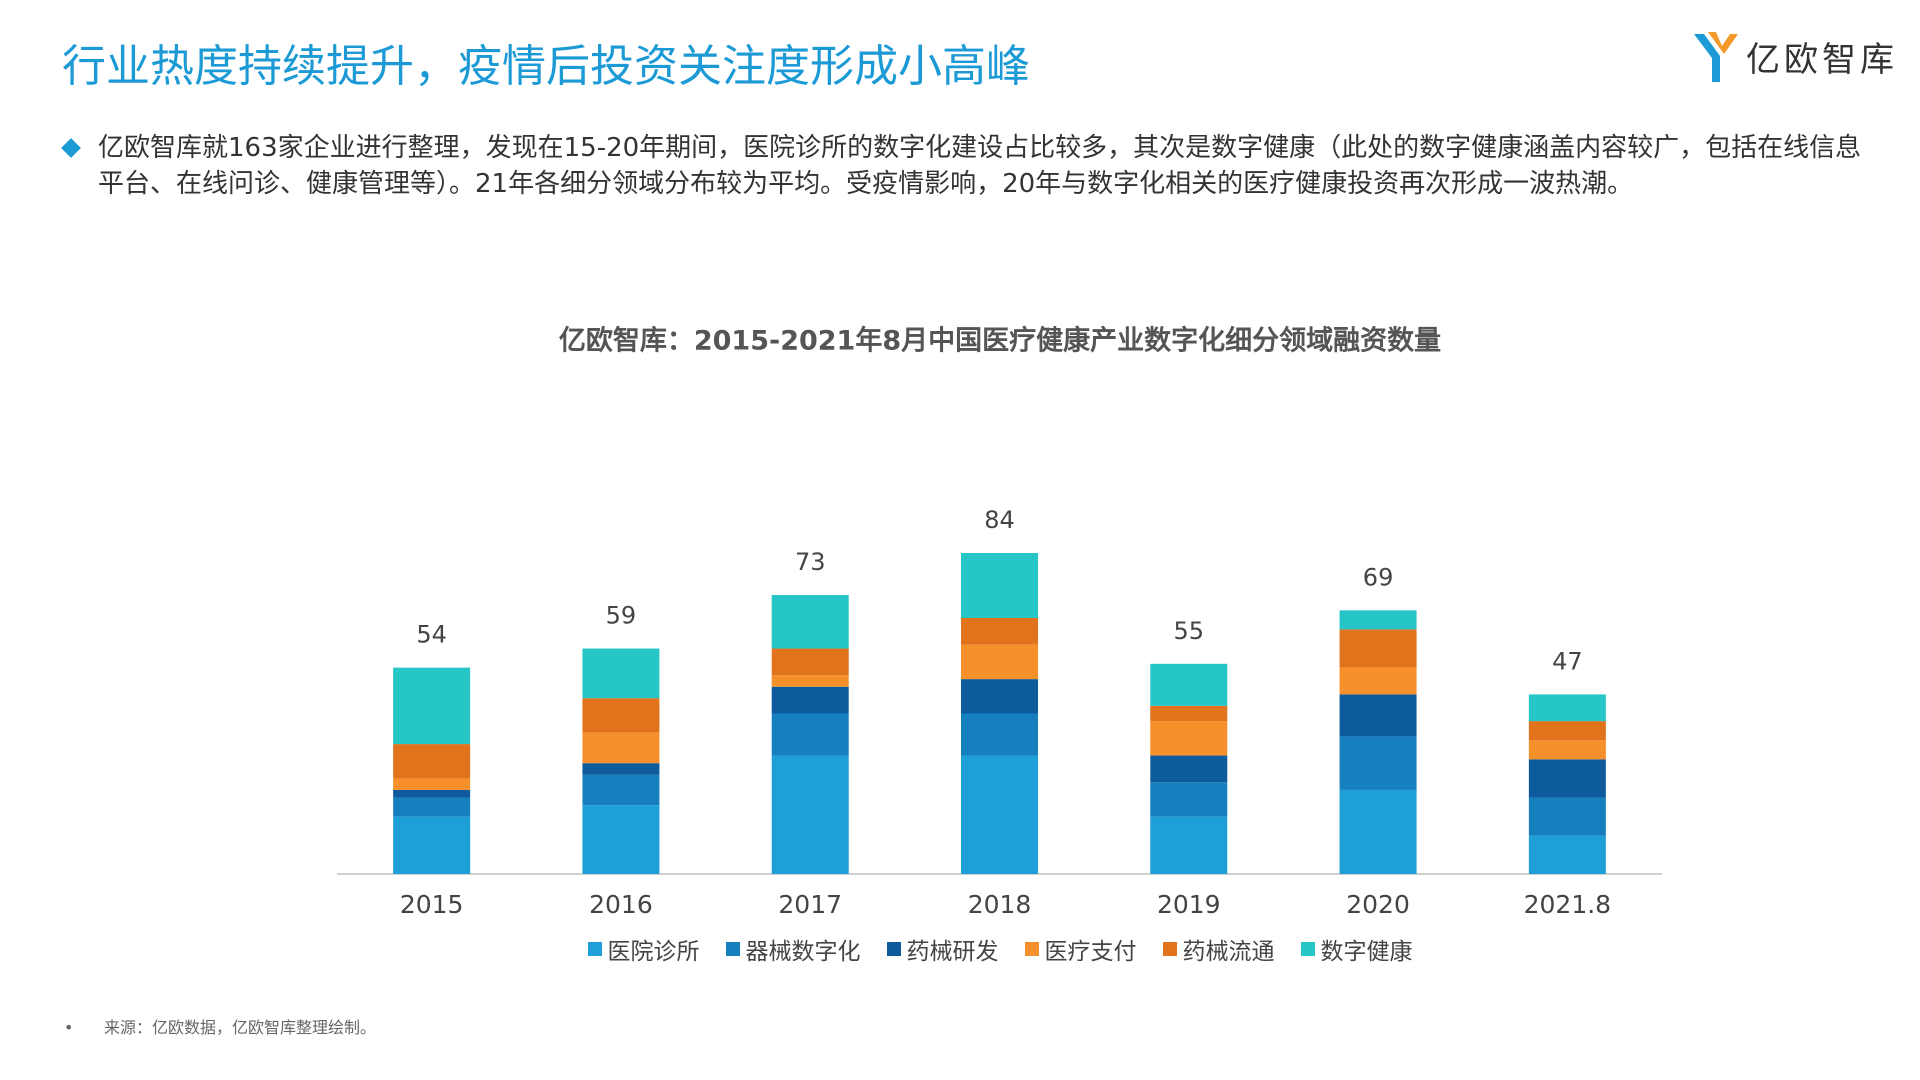 The height and width of the screenshot is (1080, 1920). I want to click on legend-label: 药械流通, so click(1228, 952).